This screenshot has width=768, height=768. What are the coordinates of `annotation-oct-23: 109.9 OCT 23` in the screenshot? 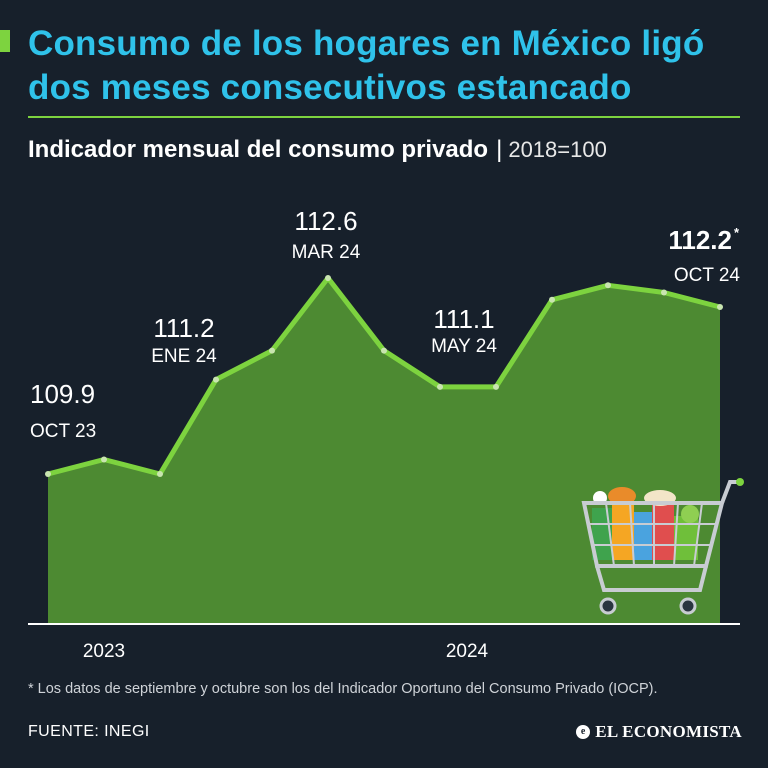 It's located at (63, 410).